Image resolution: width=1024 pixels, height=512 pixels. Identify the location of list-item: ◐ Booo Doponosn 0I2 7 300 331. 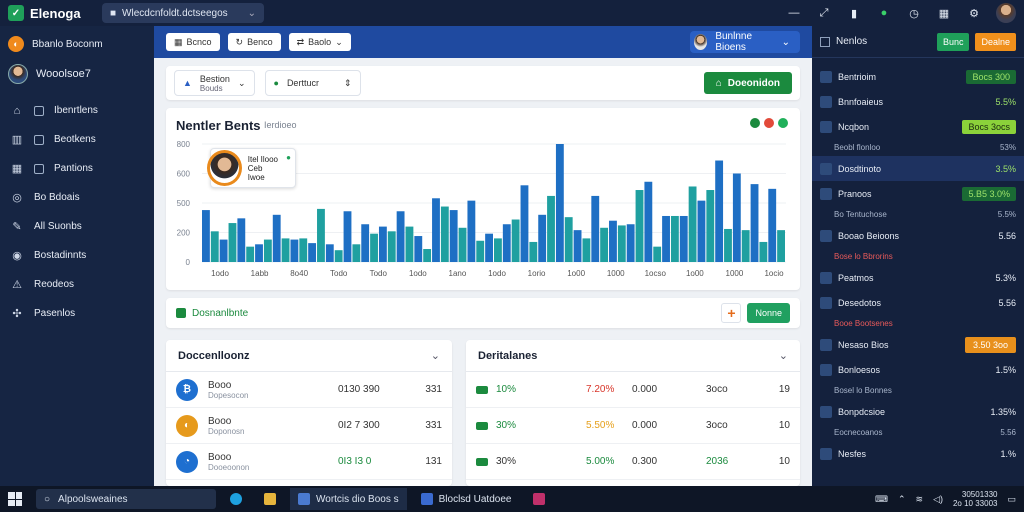
(309, 426).